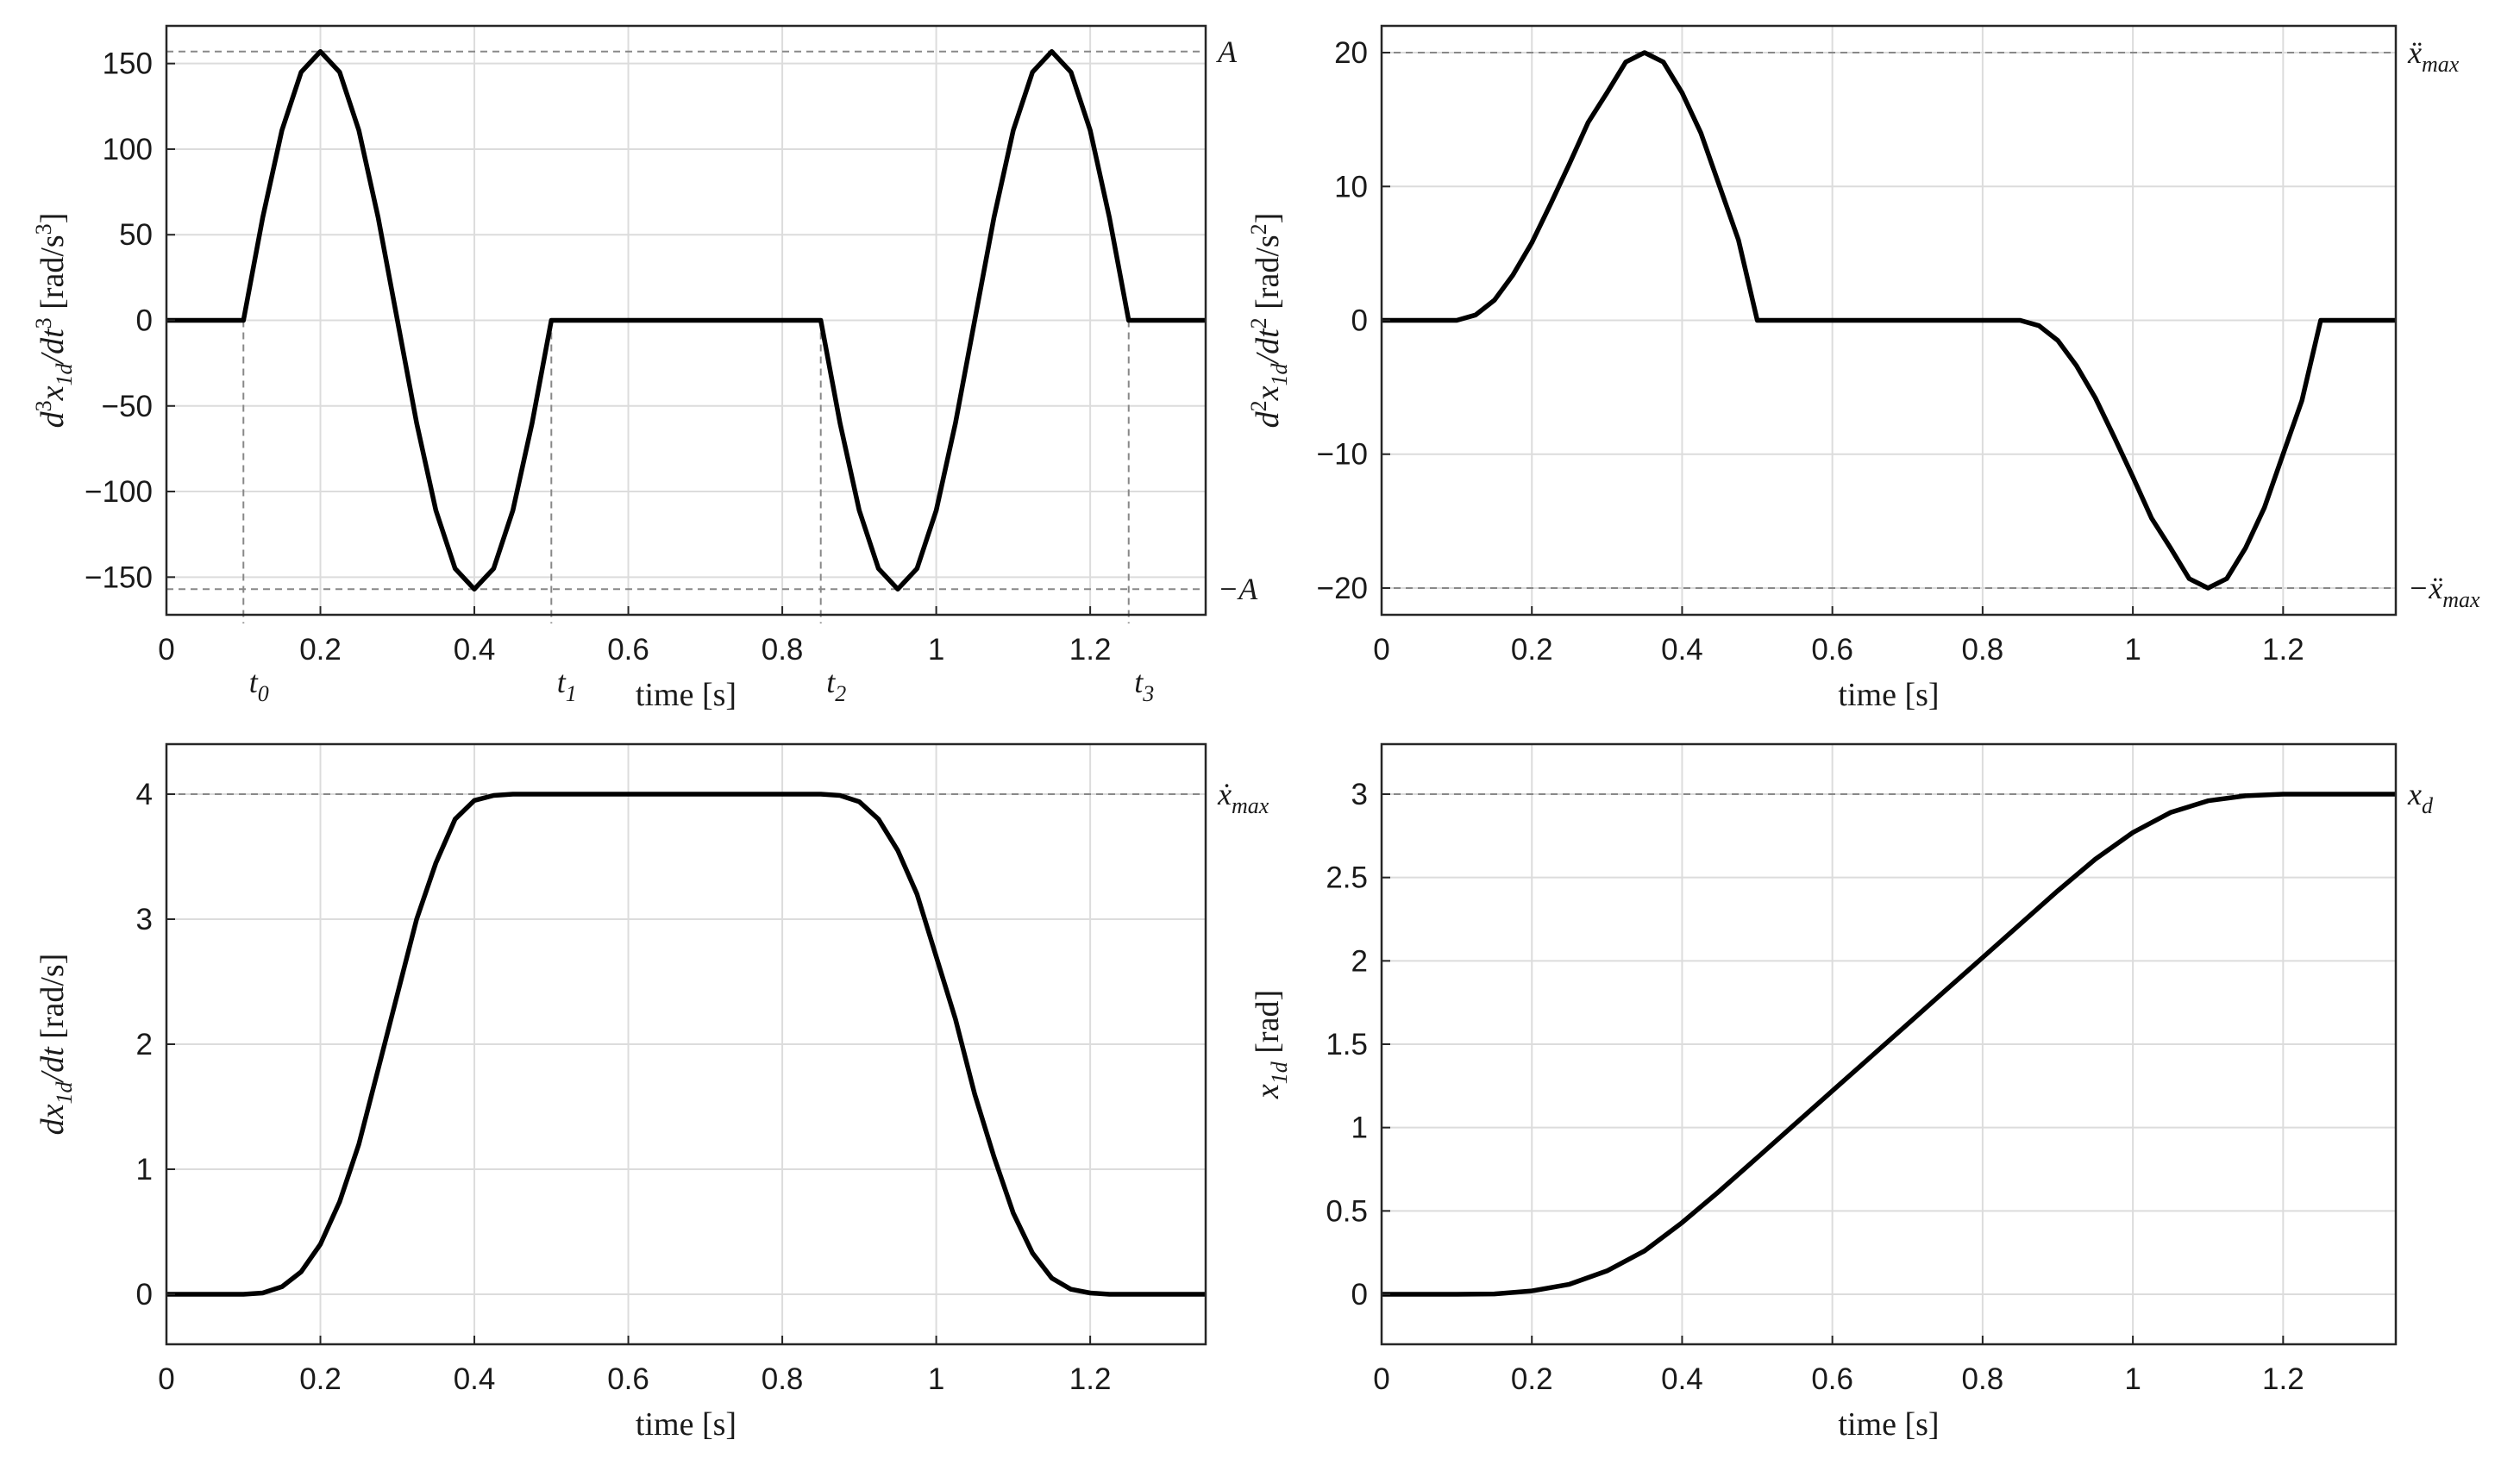 The height and width of the screenshot is (1465, 2520). I want to click on y-tick-label: 10, so click(1351, 186).